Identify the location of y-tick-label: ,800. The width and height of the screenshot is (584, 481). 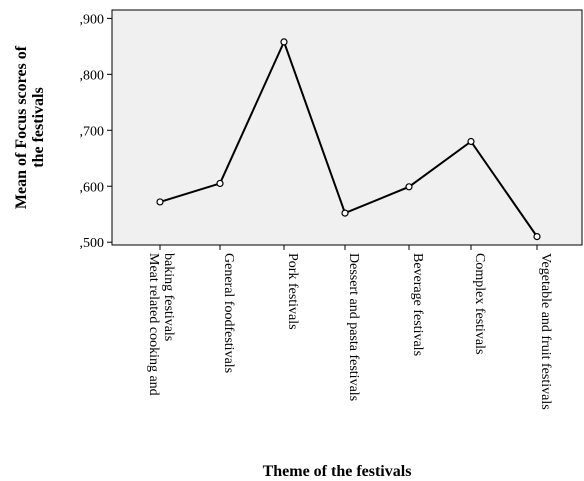
(92, 75).